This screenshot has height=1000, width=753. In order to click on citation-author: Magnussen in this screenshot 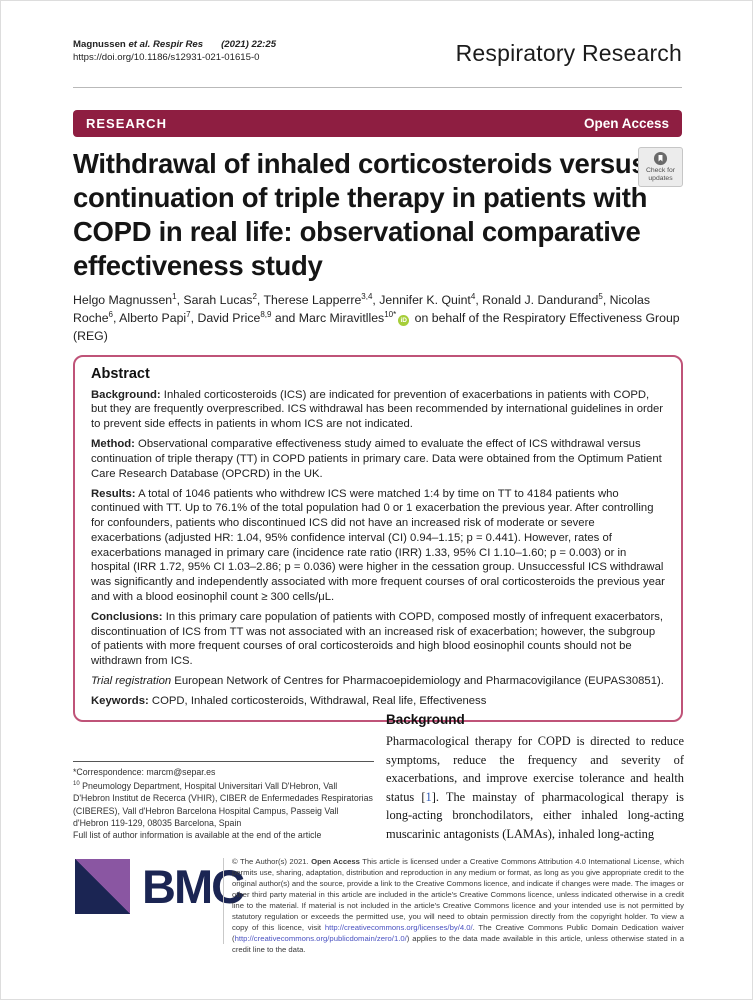, I will do `click(101, 44)`.